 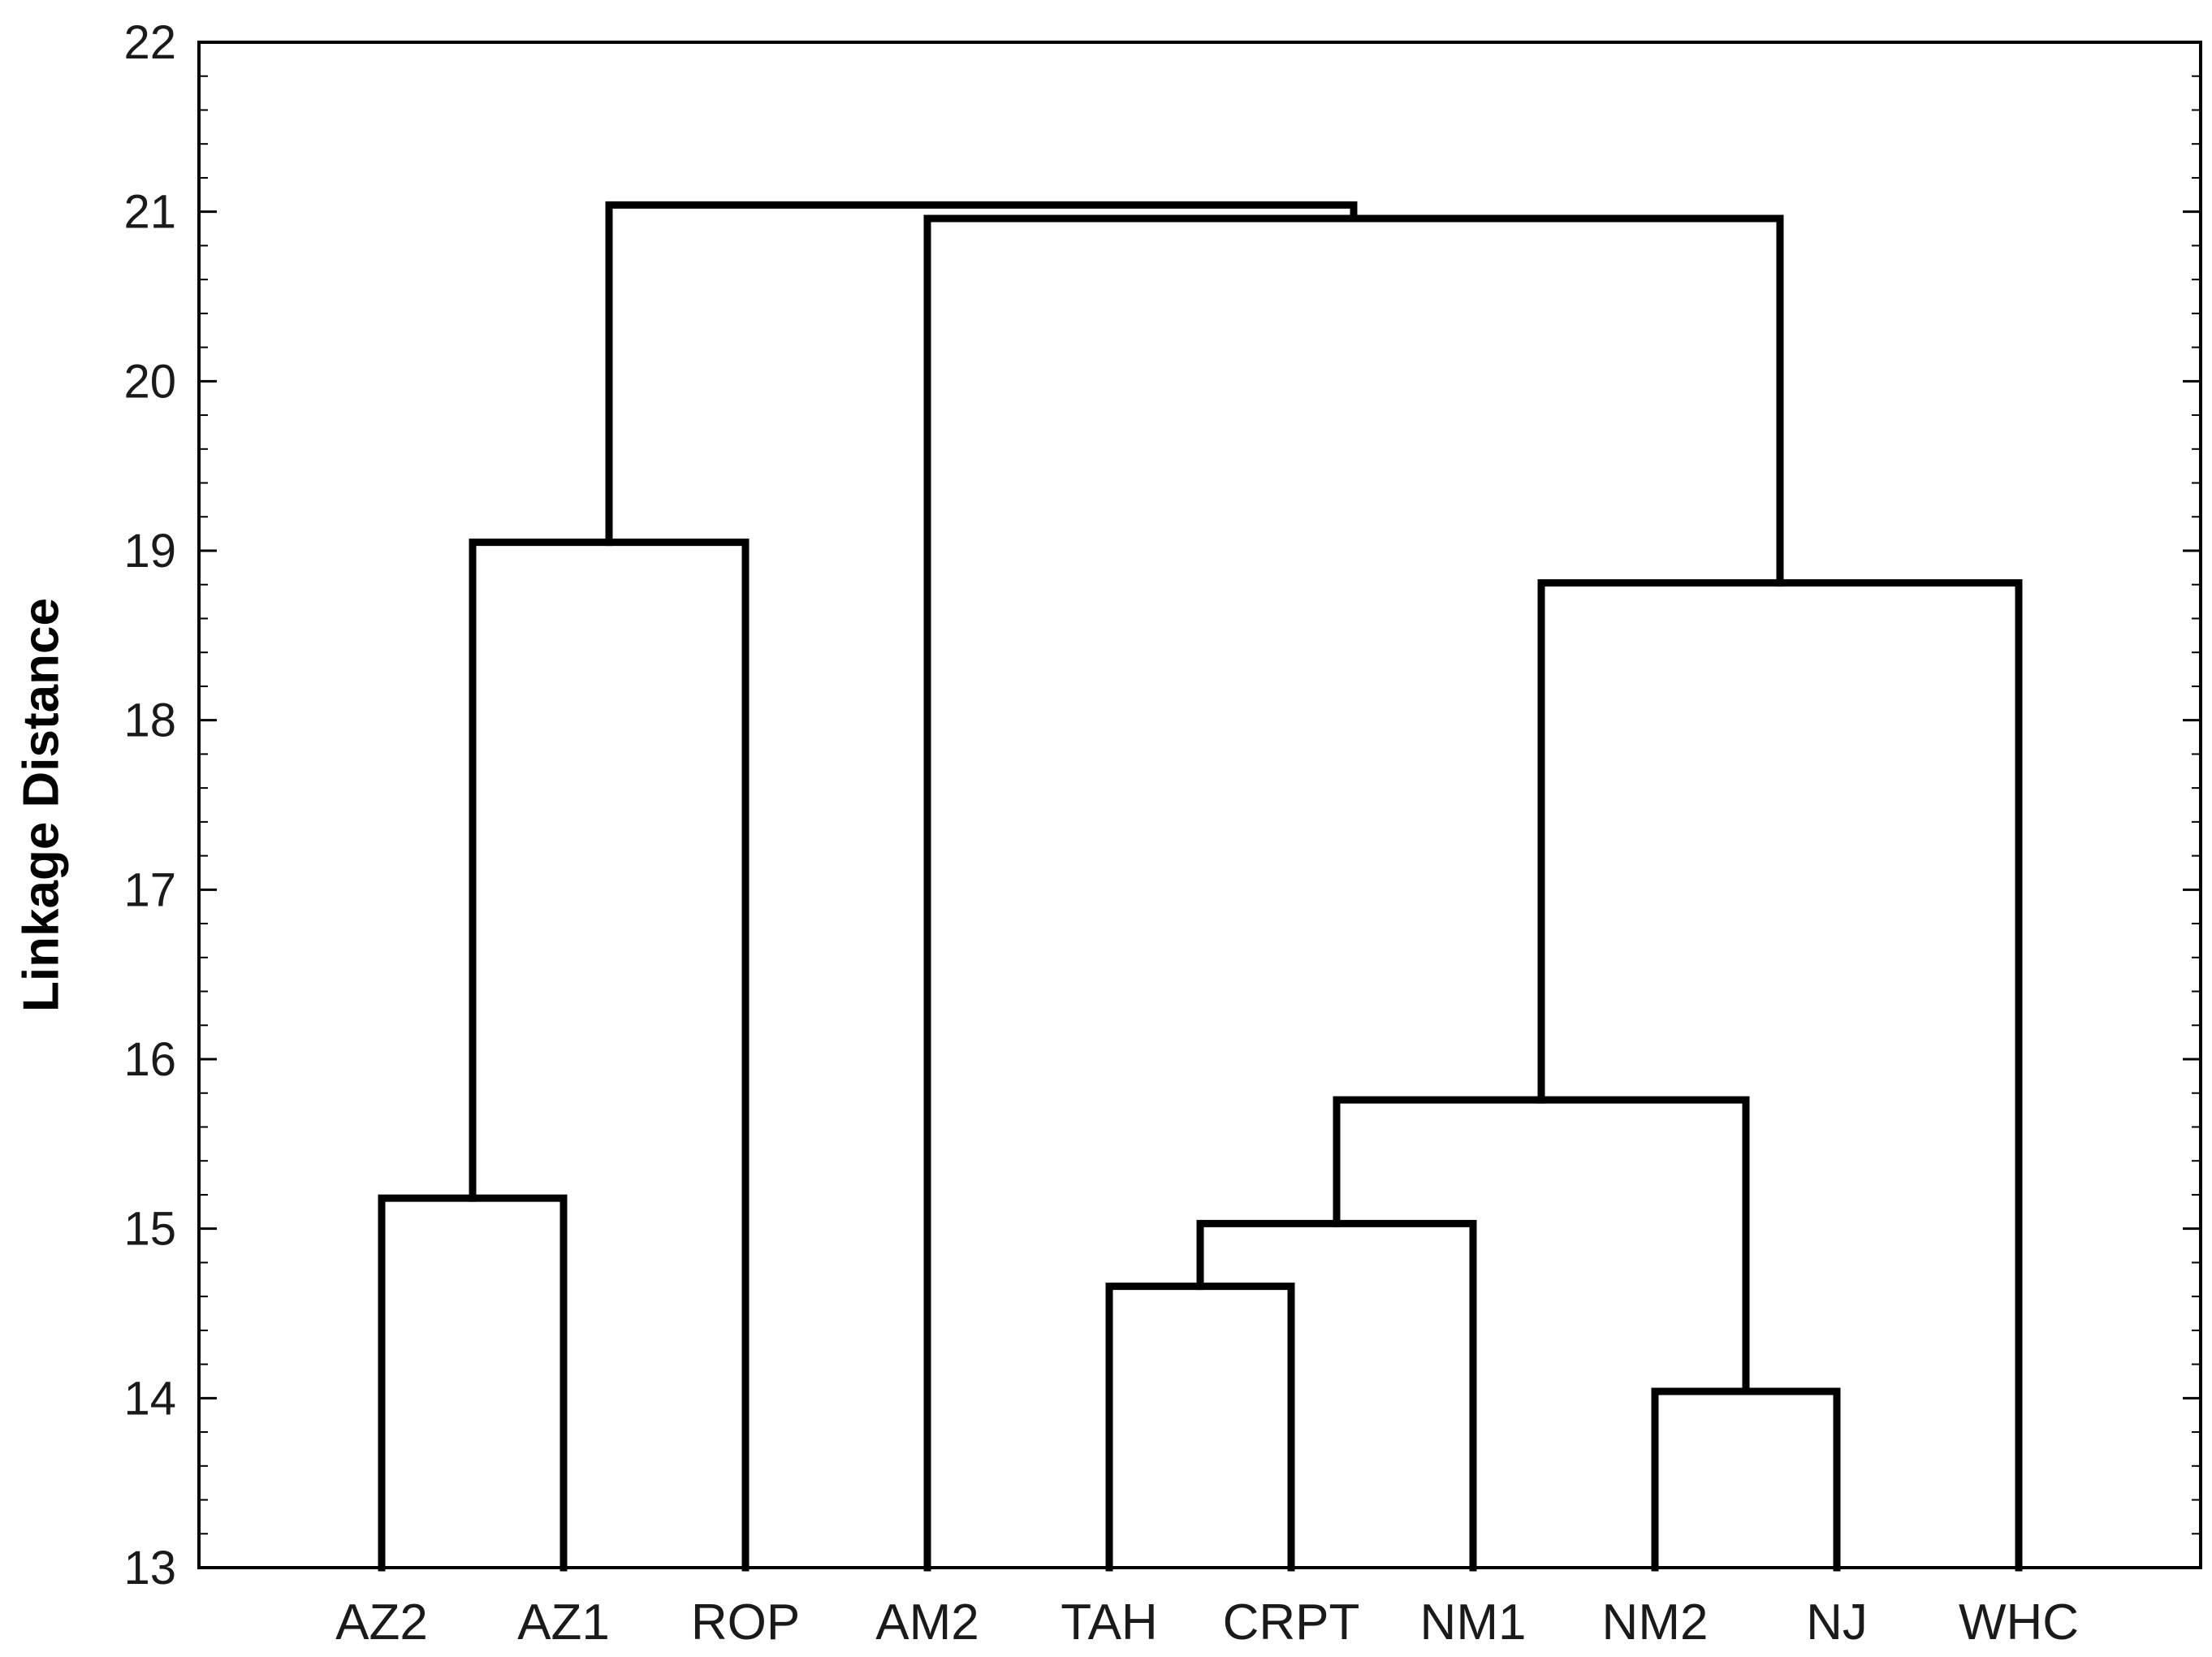 I want to click on y-tick-label: 19, so click(x=149, y=551).